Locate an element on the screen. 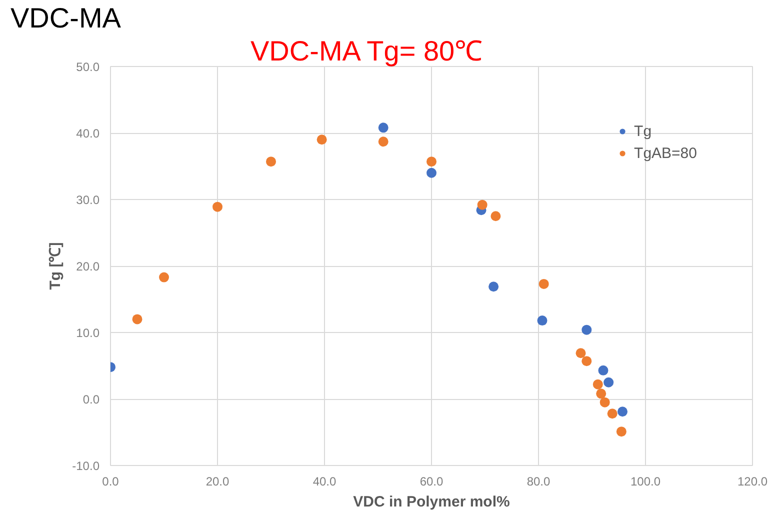 Image resolution: width=782 pixels, height=515 pixels. y-tick-label: -10.0 is located at coordinates (86, 466).